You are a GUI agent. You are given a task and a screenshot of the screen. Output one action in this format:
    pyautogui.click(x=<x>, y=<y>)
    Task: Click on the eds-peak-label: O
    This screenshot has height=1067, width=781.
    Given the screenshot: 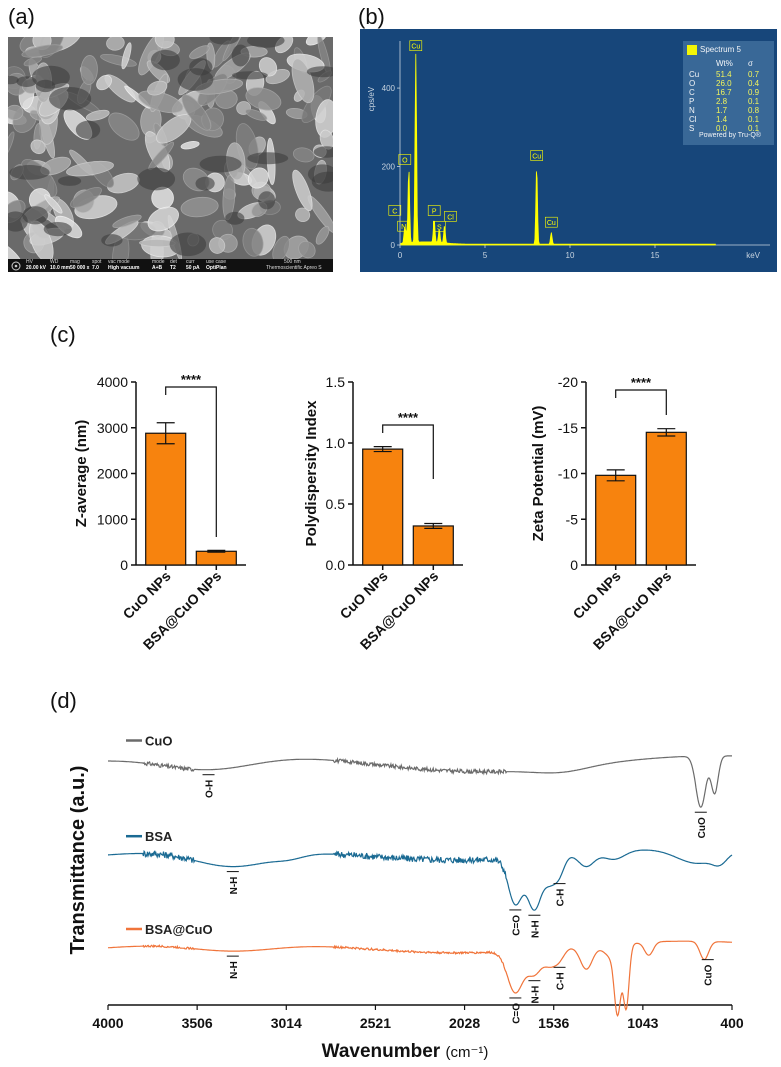 What is the action you would take?
    pyautogui.click(x=405, y=159)
    